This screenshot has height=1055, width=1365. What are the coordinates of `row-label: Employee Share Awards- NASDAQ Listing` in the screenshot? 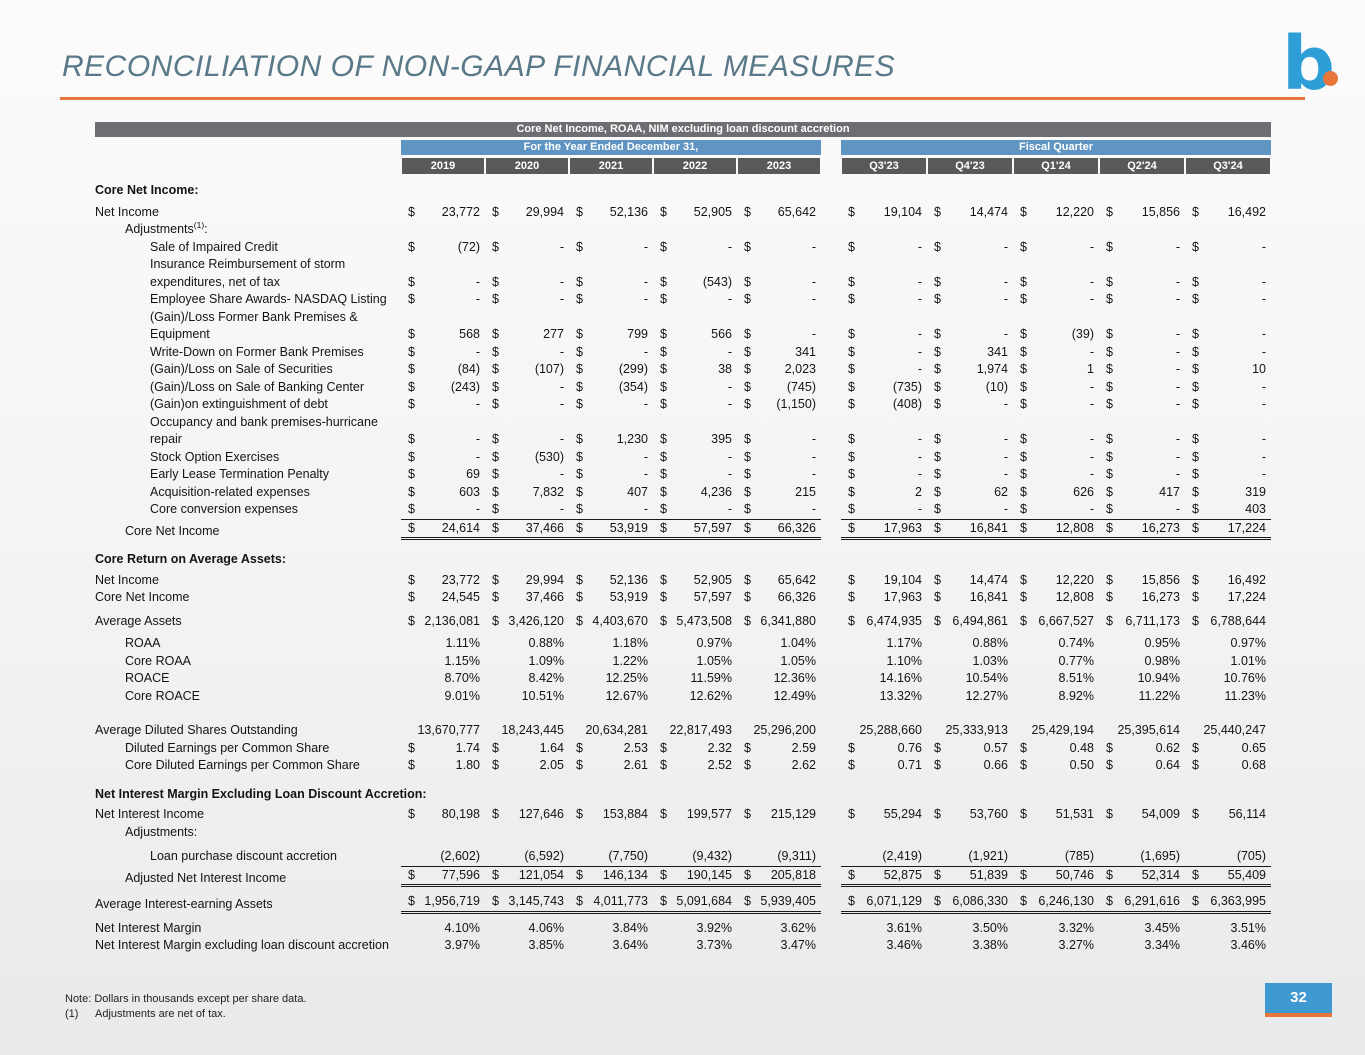 It's located at (268, 299).